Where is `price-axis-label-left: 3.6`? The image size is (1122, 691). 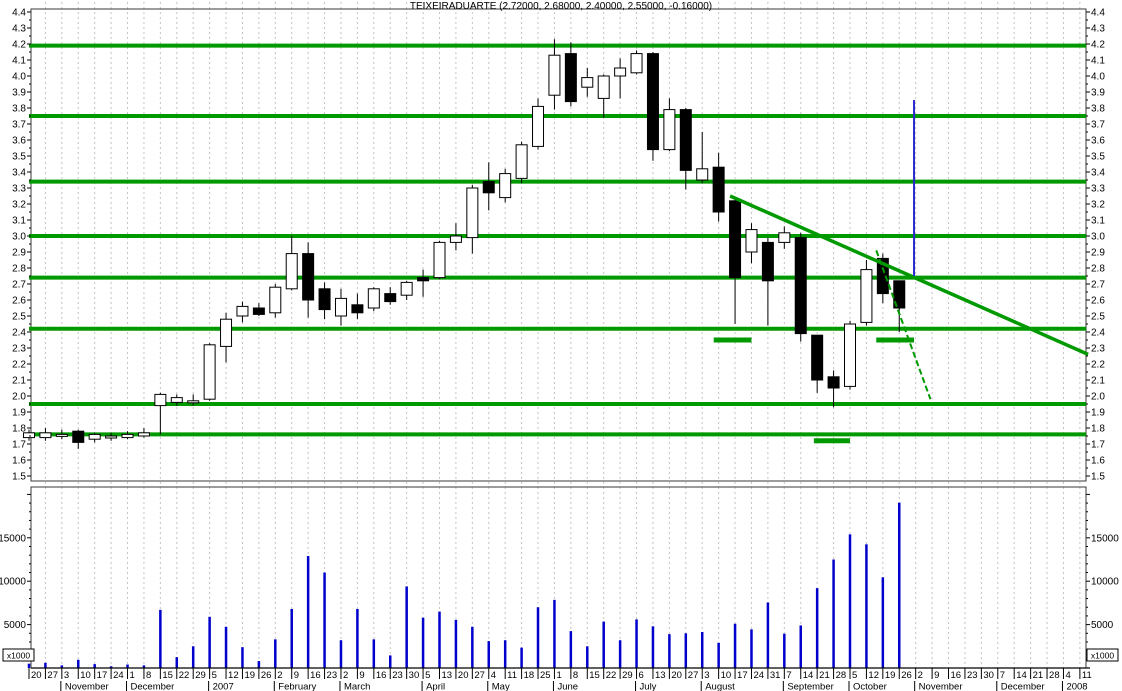 price-axis-label-left: 3.6 is located at coordinates (19, 141).